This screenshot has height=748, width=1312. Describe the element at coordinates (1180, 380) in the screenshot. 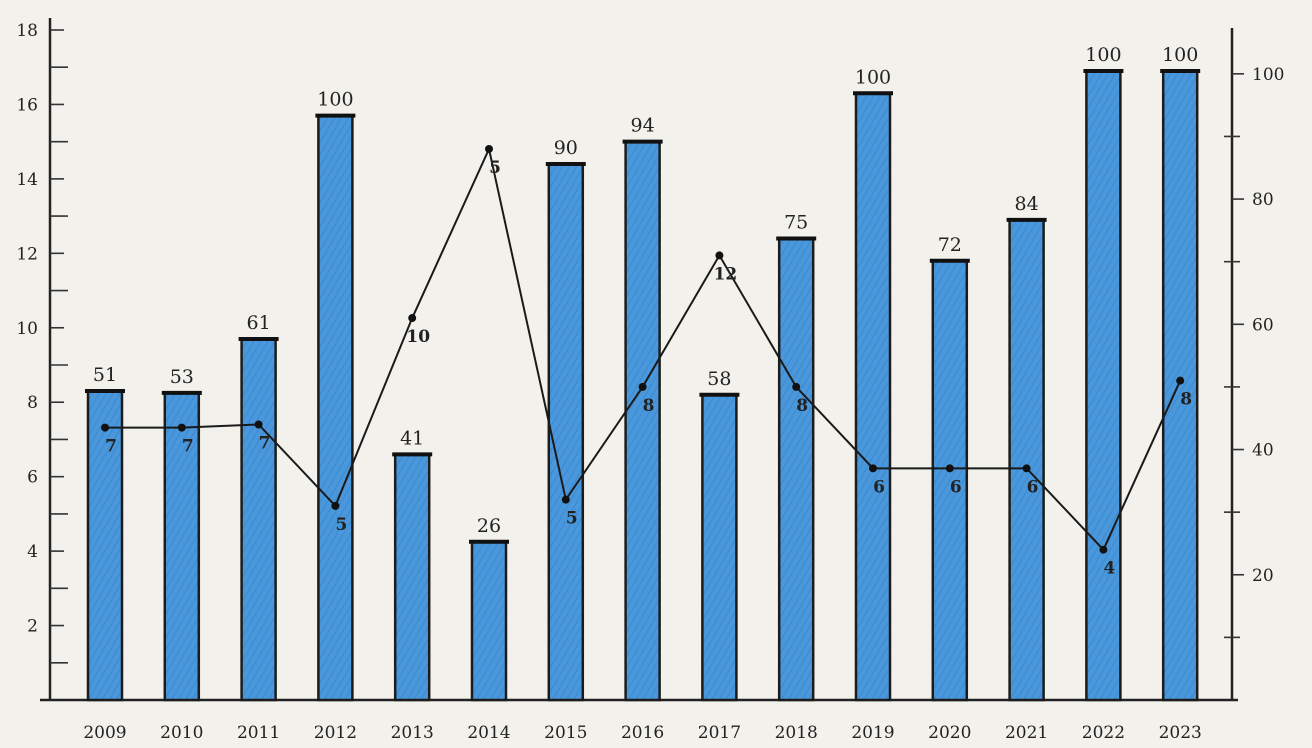

I see `line-point-2023` at that location.